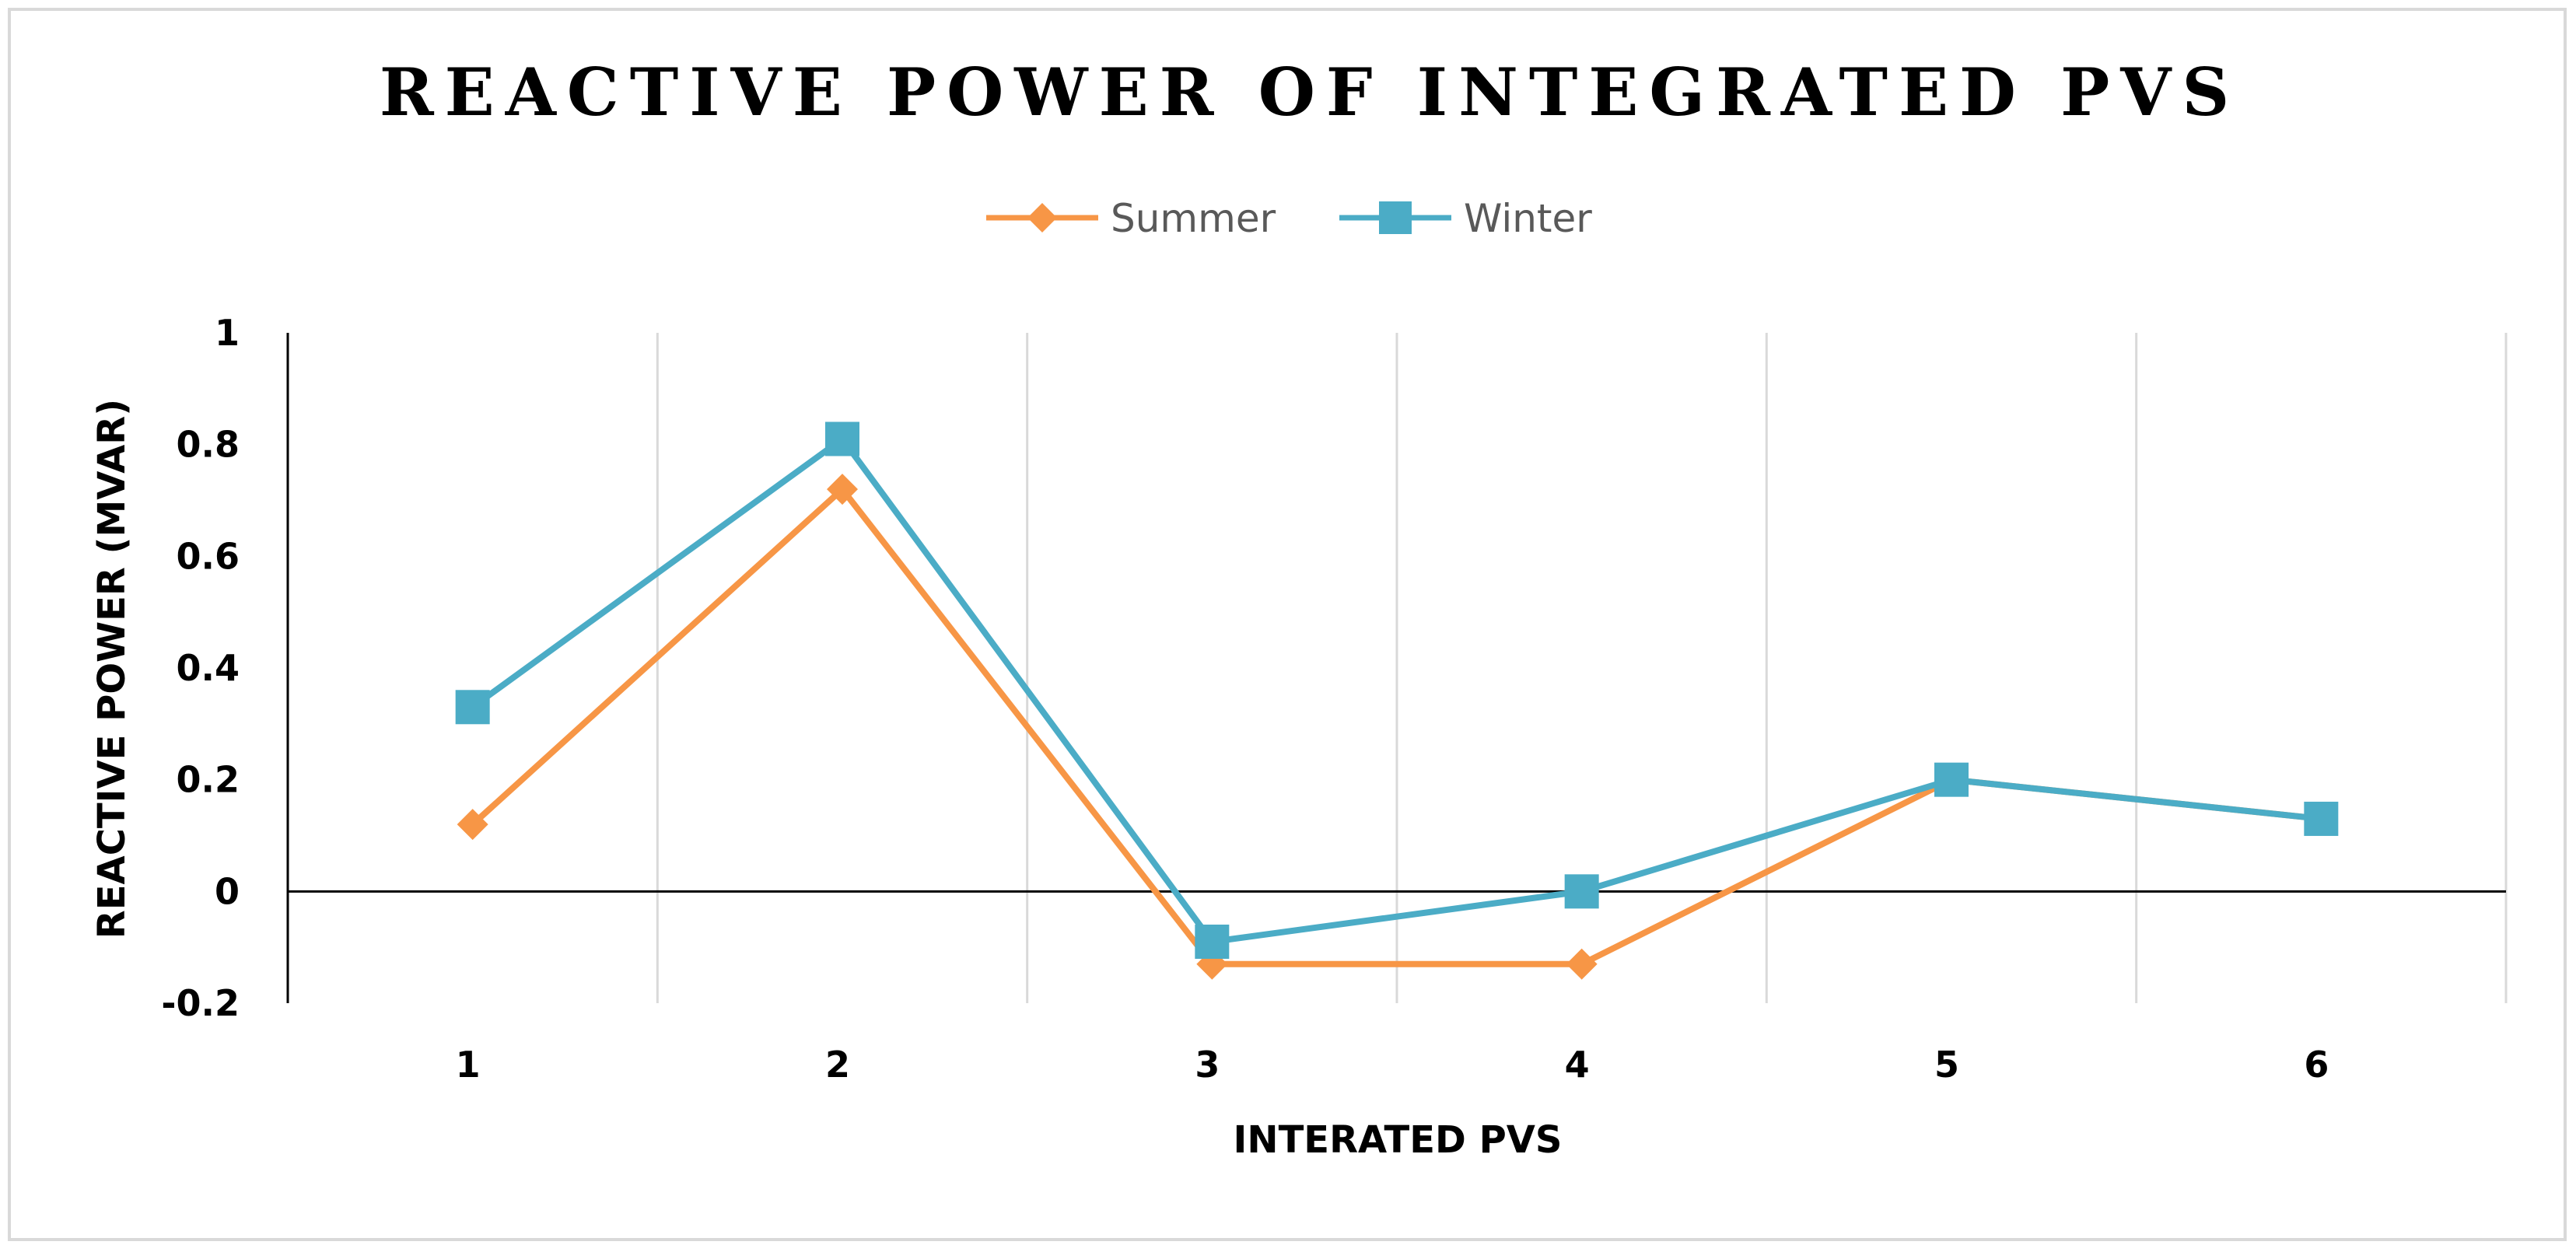 The image size is (2576, 1252). Describe the element at coordinates (469, 1065) in the screenshot. I see `x-tick-label: 1` at that location.